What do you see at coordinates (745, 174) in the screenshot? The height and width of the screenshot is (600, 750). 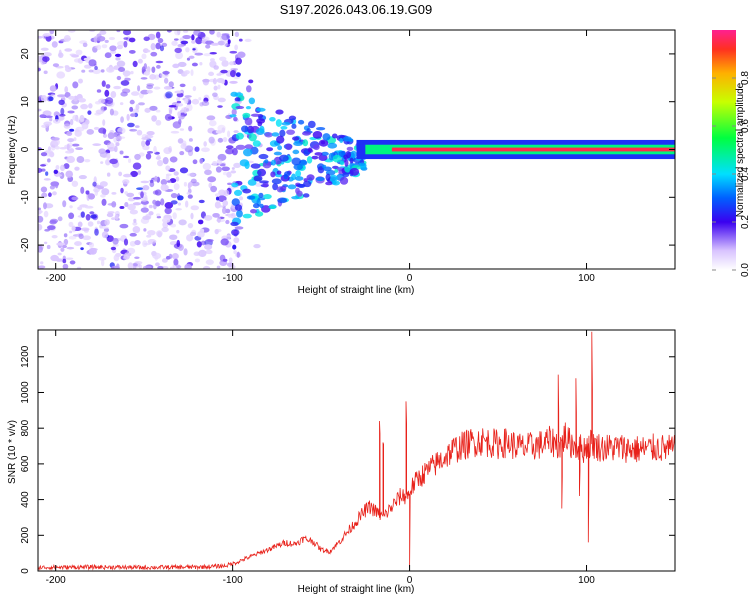 I see `colorbar-tick-label: 0.4` at bounding box center [745, 174].